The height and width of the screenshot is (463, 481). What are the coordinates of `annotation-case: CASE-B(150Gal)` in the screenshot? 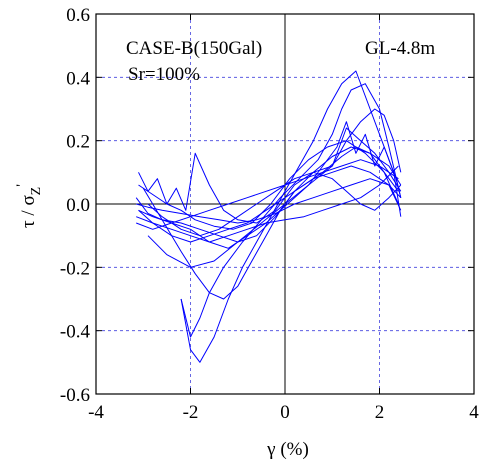 It's located at (194, 48).